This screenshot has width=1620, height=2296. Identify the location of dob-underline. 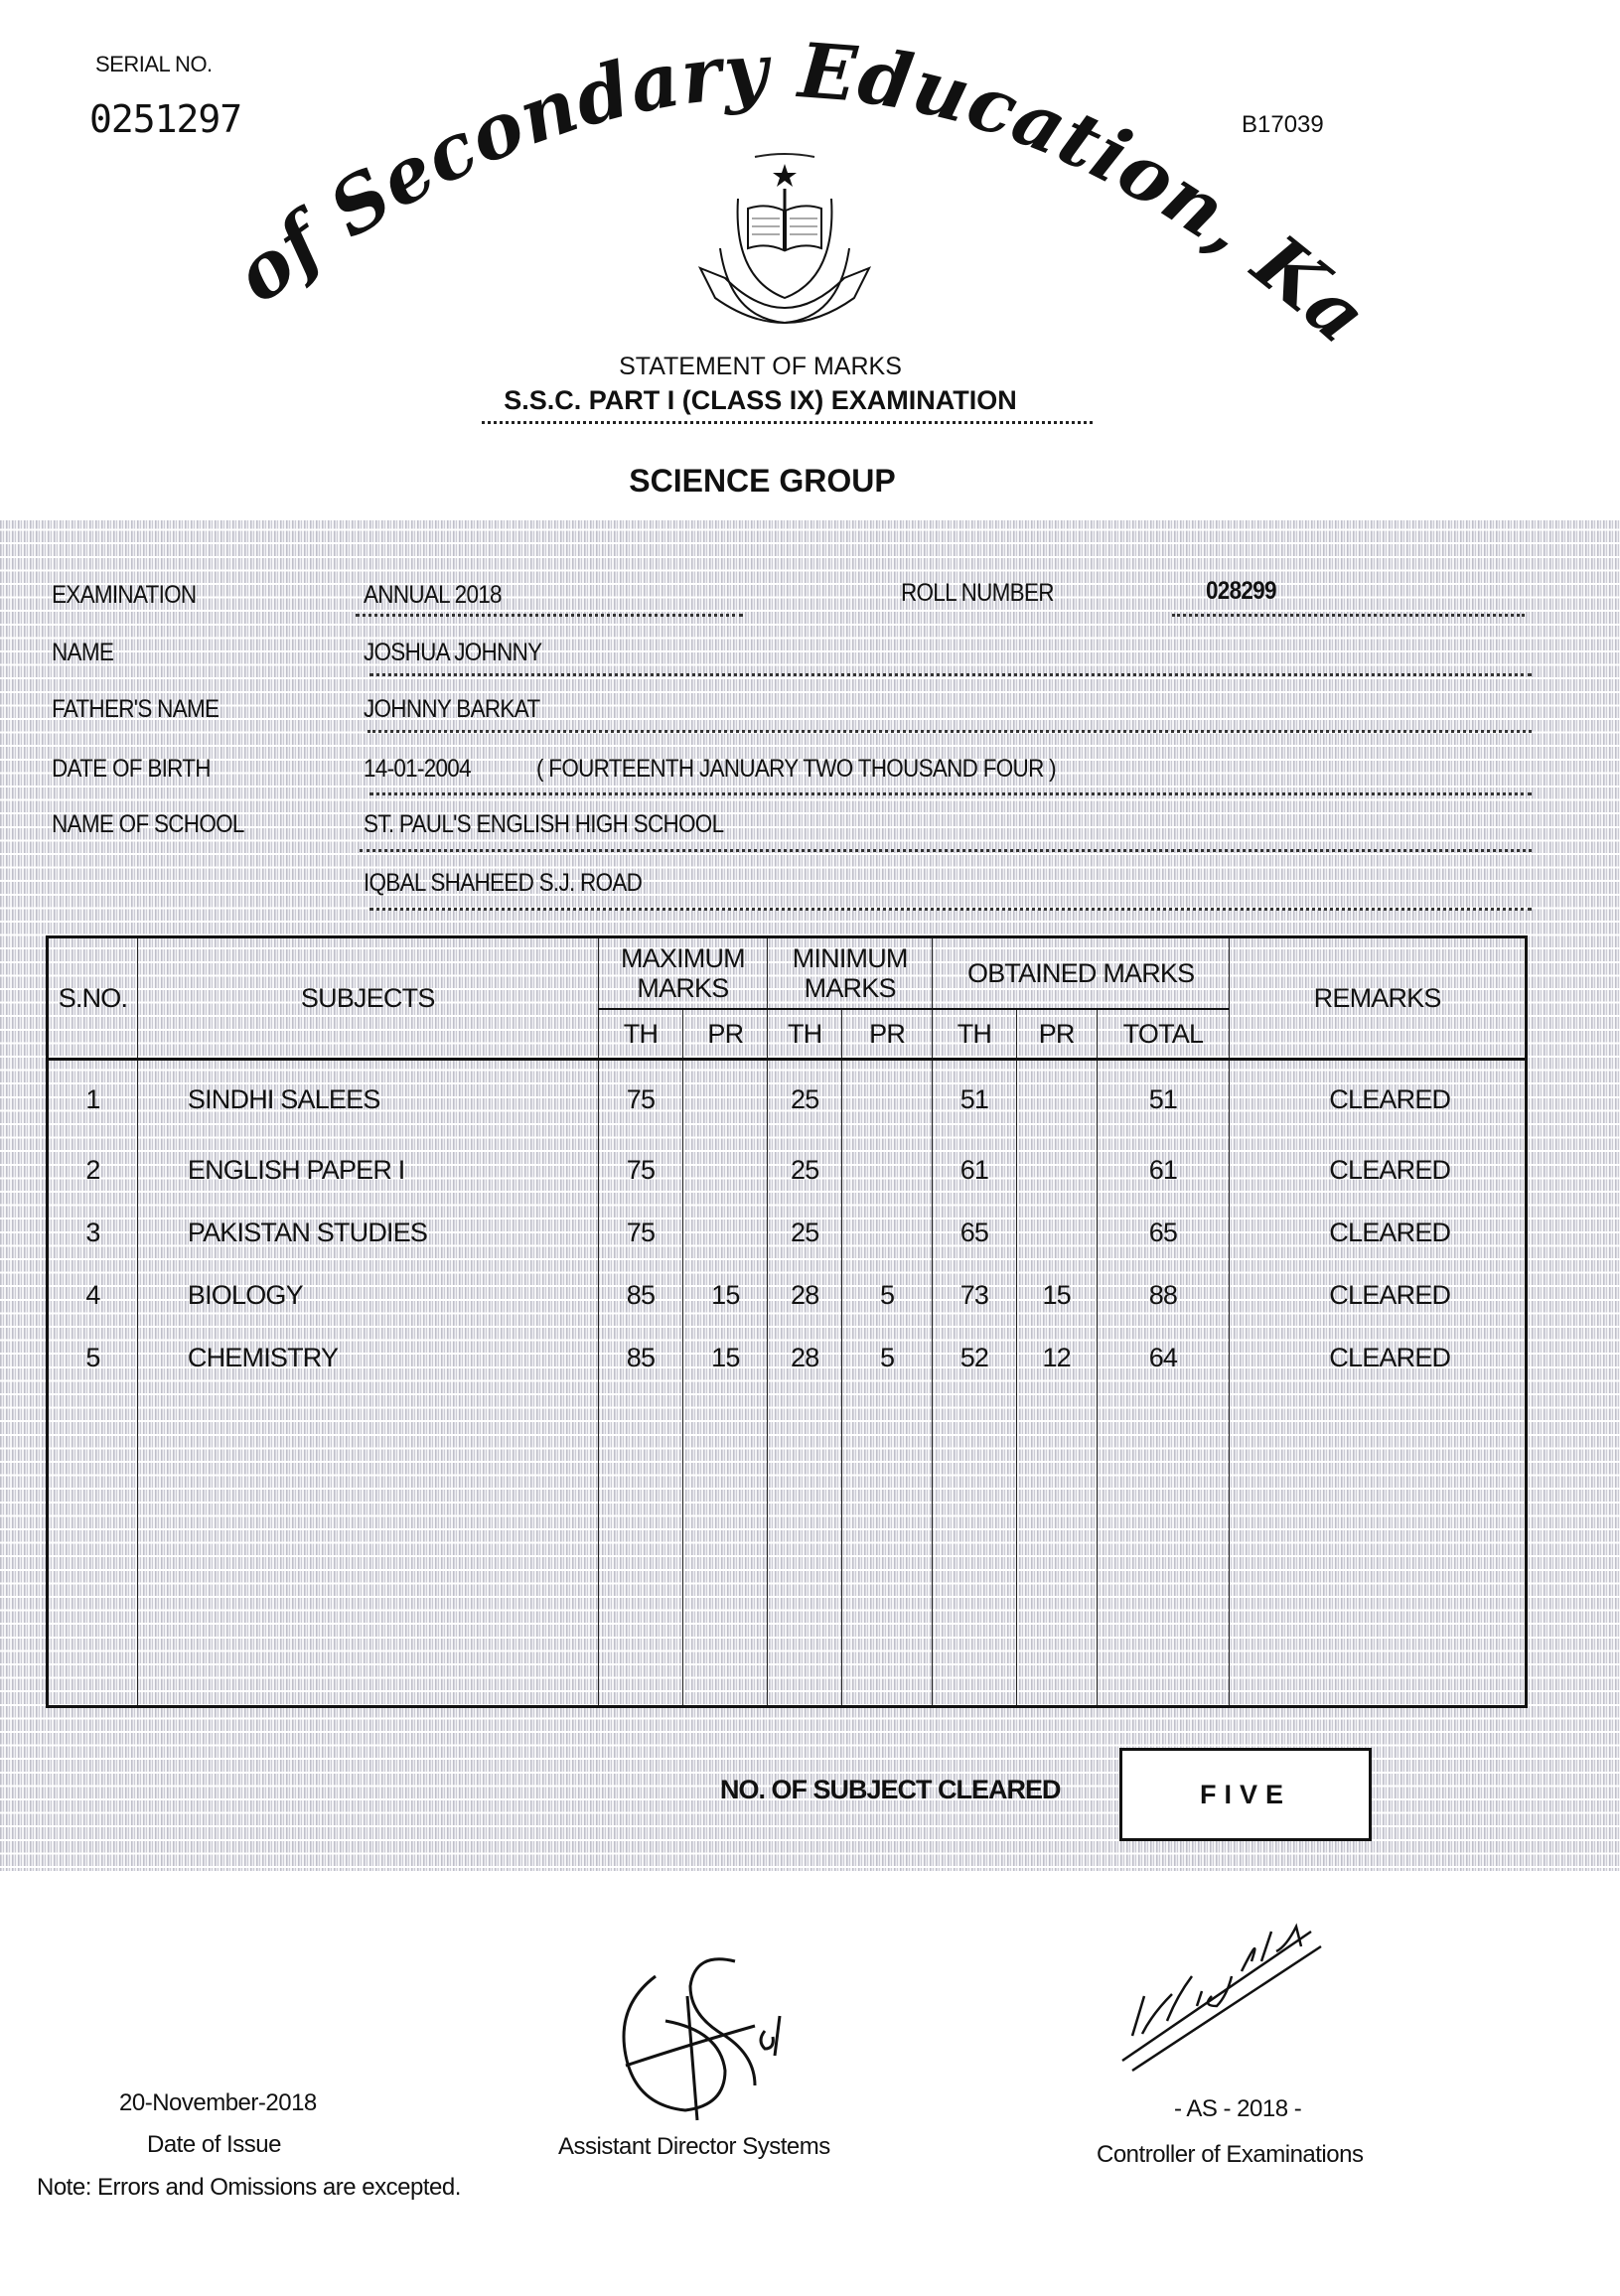
(950, 793).